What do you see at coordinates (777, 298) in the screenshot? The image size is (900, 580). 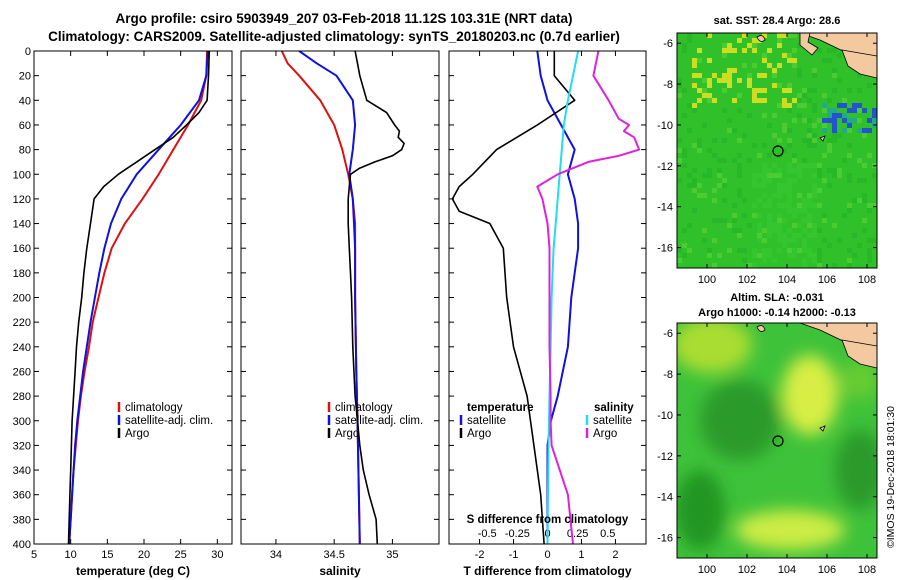 I see `sla-map-title-line1: Altim. SLA: -0.031` at bounding box center [777, 298].